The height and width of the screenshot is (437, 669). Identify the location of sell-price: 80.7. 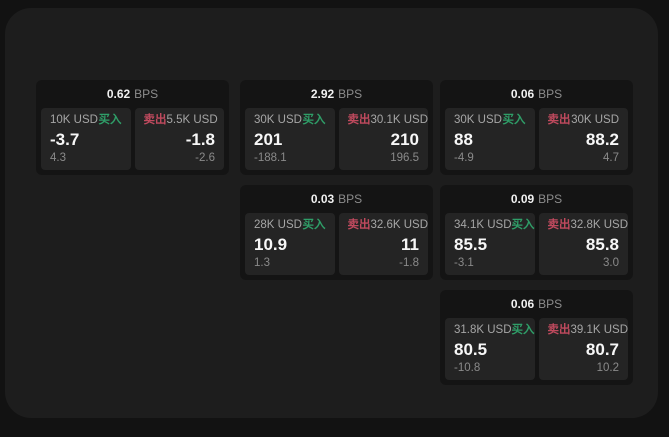
(602, 349).